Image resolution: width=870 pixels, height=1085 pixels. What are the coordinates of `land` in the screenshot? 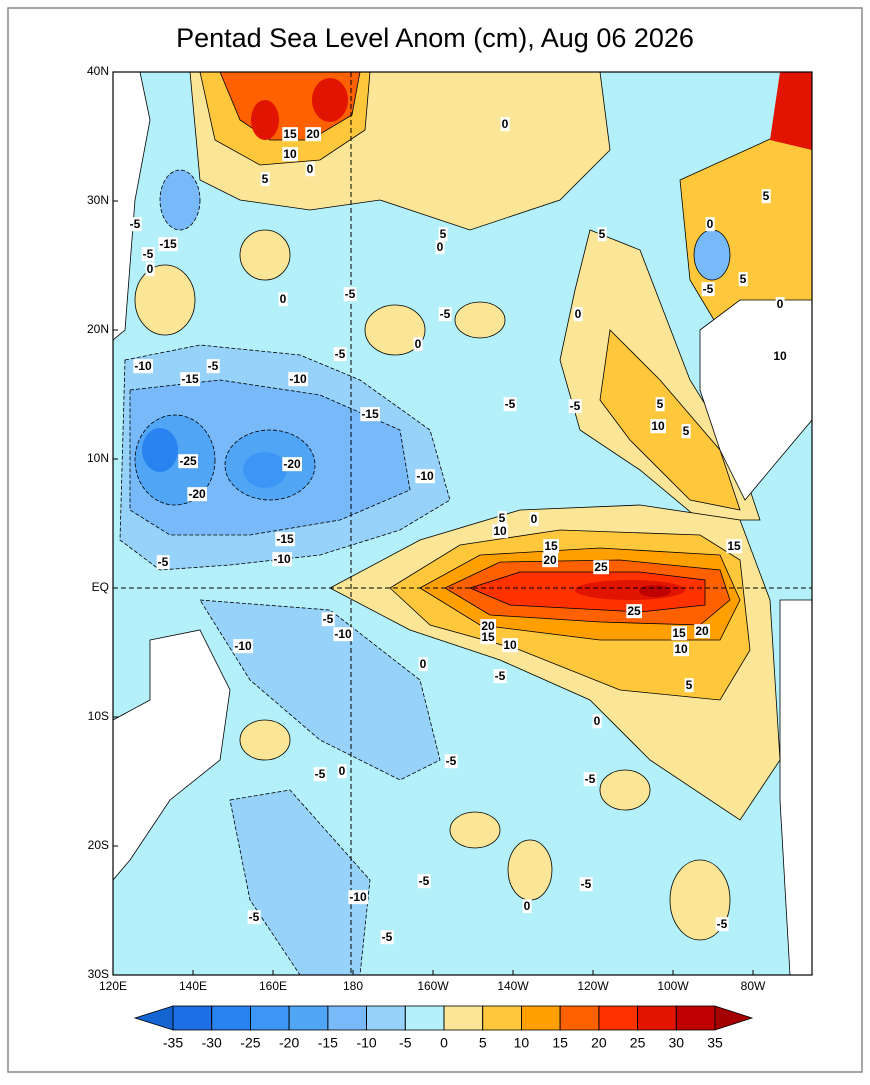 It's located at (132, 206).